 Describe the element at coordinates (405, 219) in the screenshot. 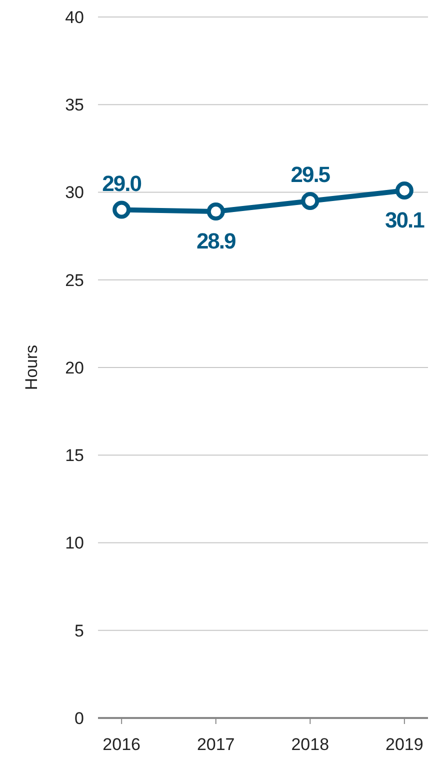

I see `data-label: 30.1` at that location.